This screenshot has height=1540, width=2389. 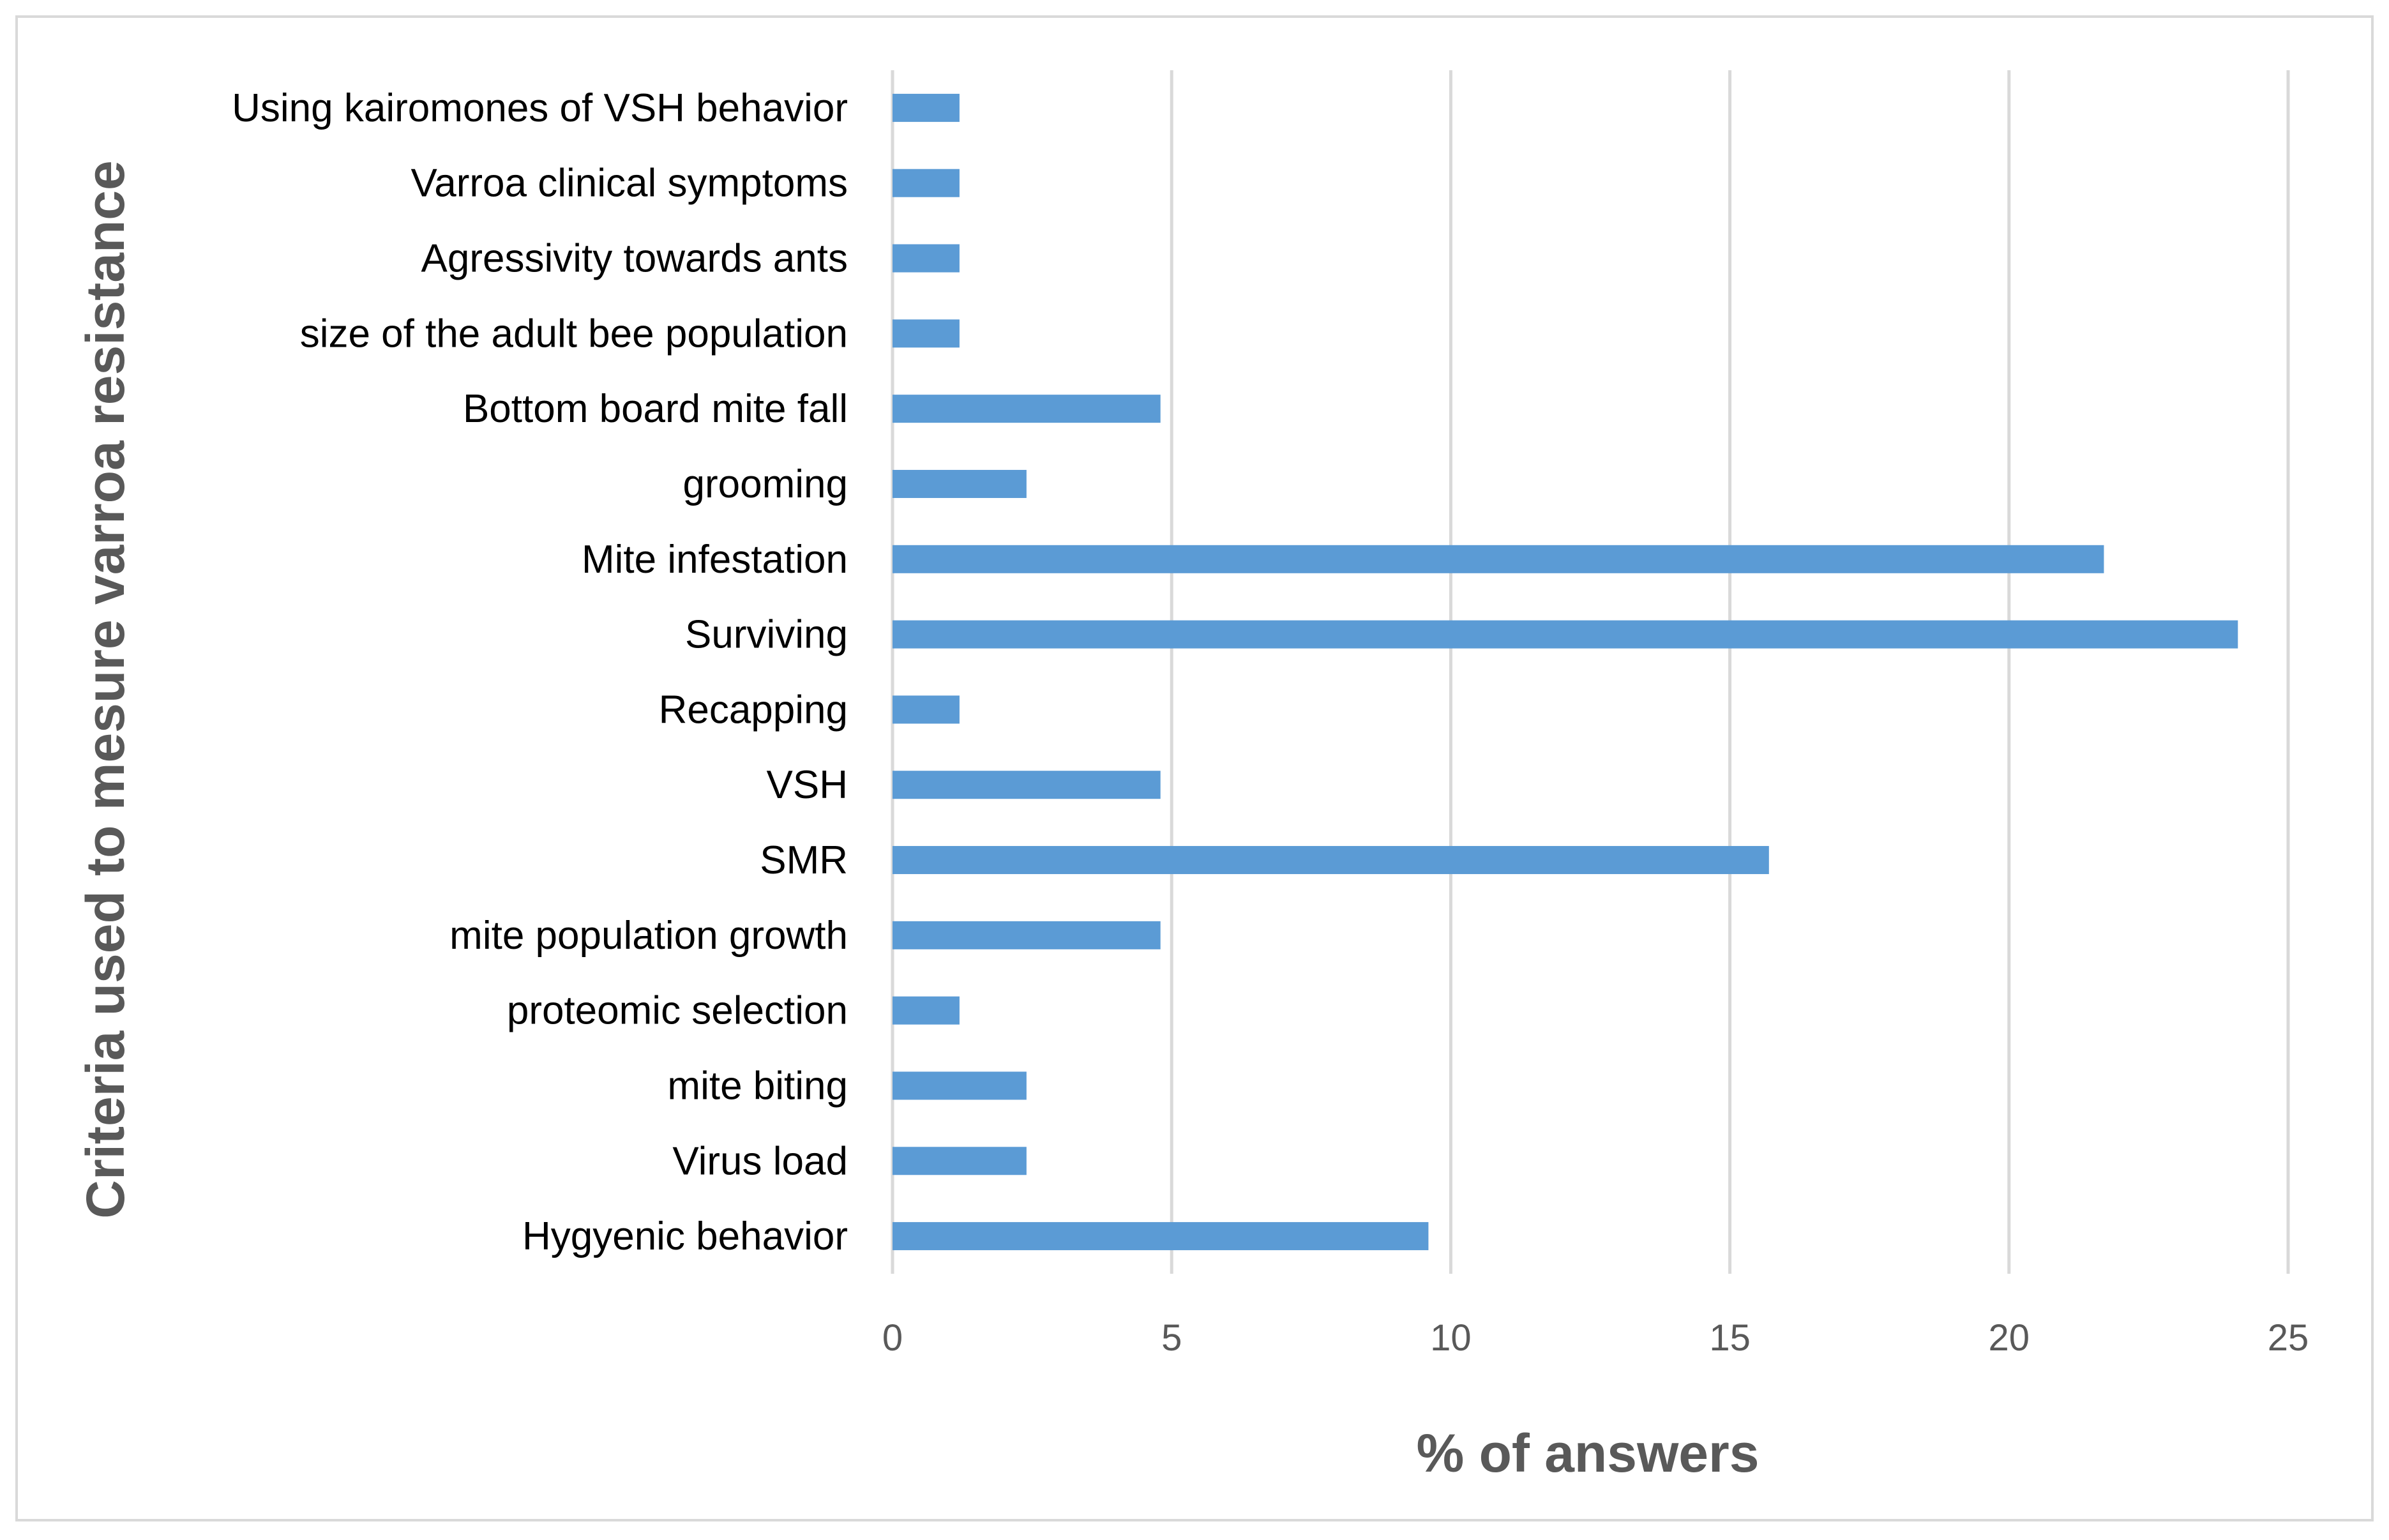 I want to click on category-label: proteomic selection, so click(x=677, y=1011).